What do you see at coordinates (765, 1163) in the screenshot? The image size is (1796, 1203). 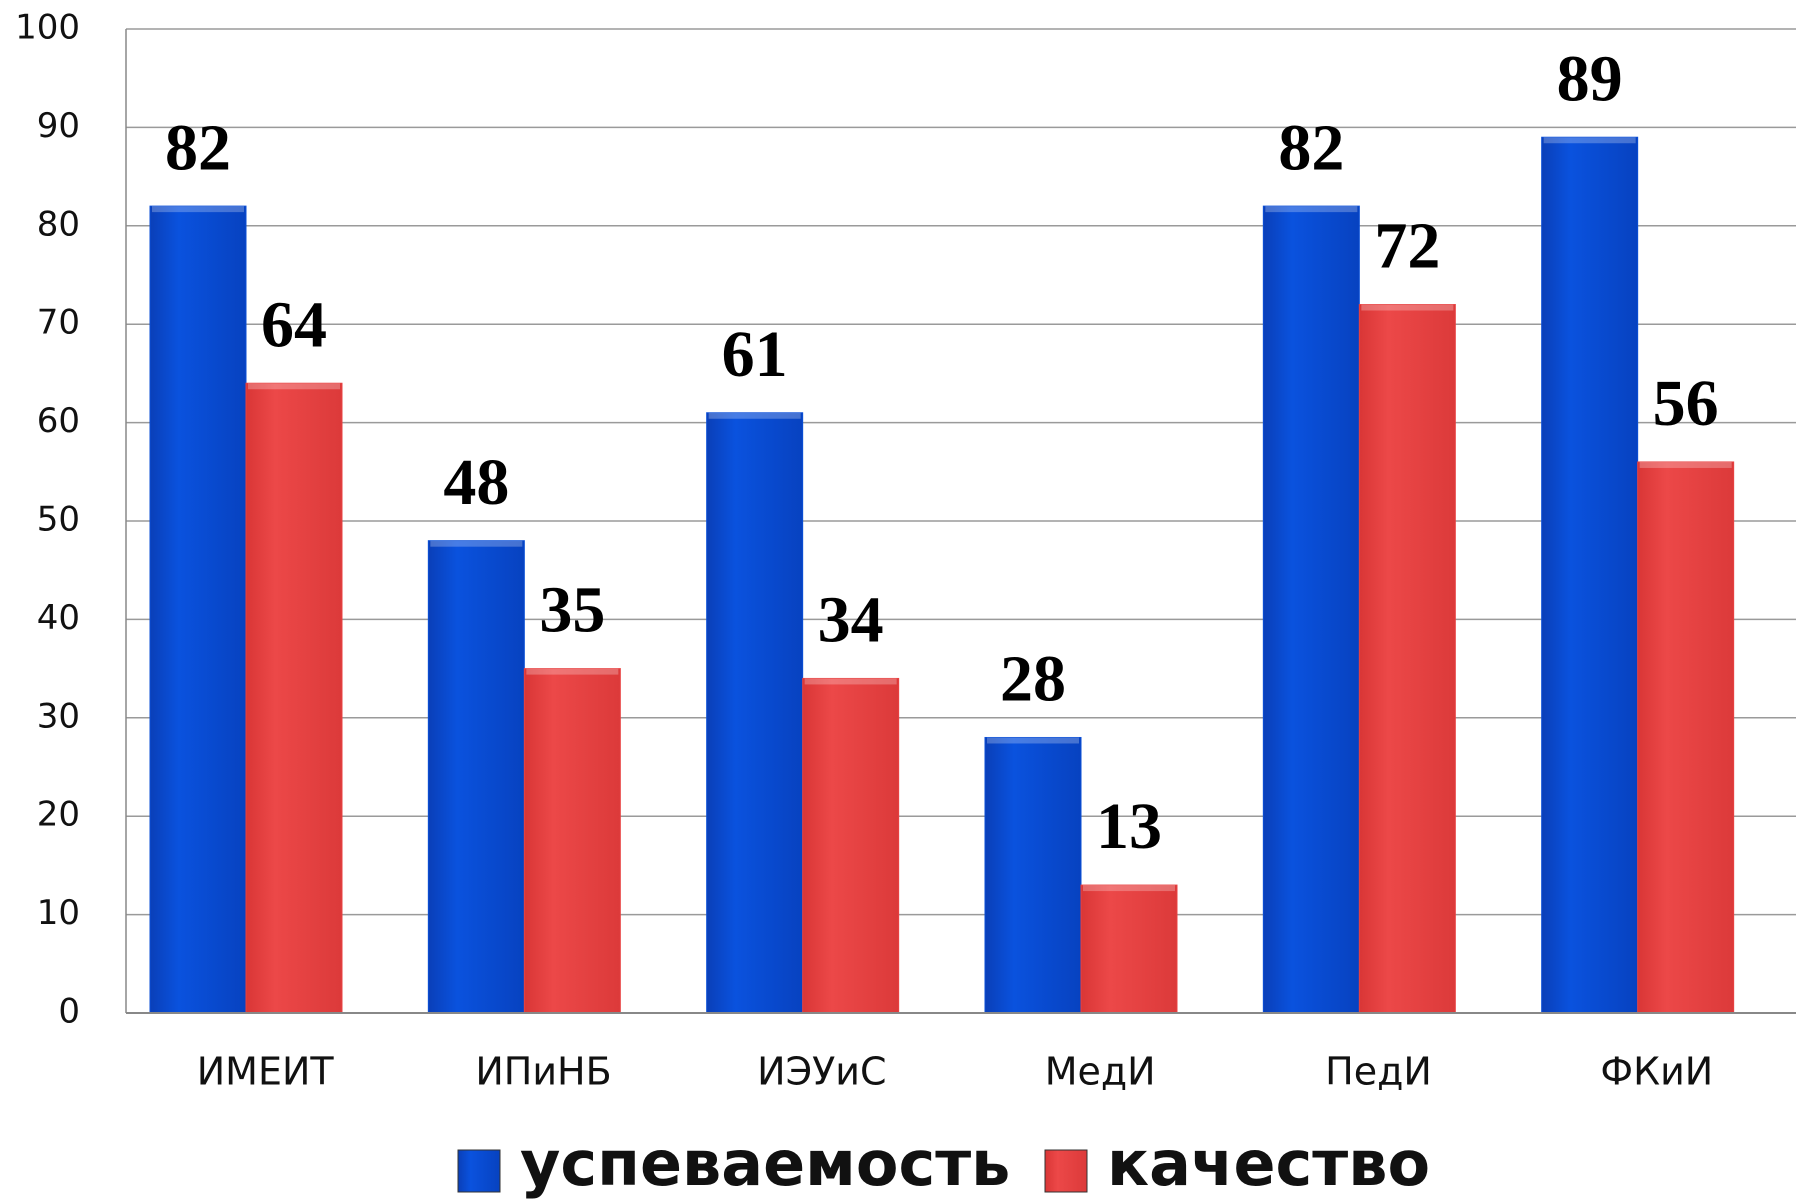 I see `legend-label: успеваемость` at bounding box center [765, 1163].